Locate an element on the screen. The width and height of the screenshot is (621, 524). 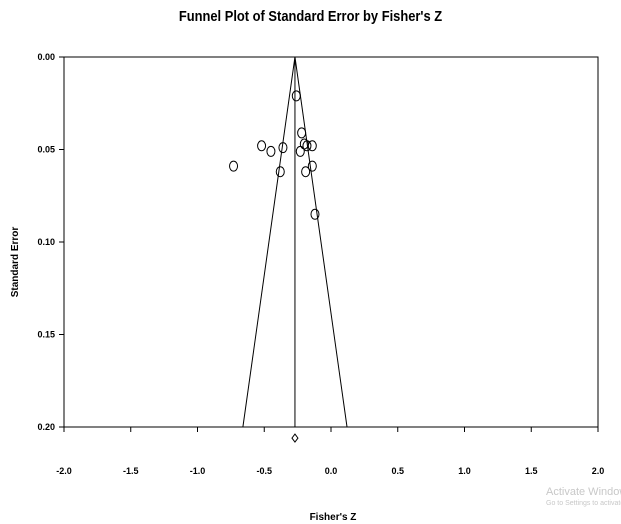
x-axis-label: Fisher's Z is located at coordinates (333, 517).